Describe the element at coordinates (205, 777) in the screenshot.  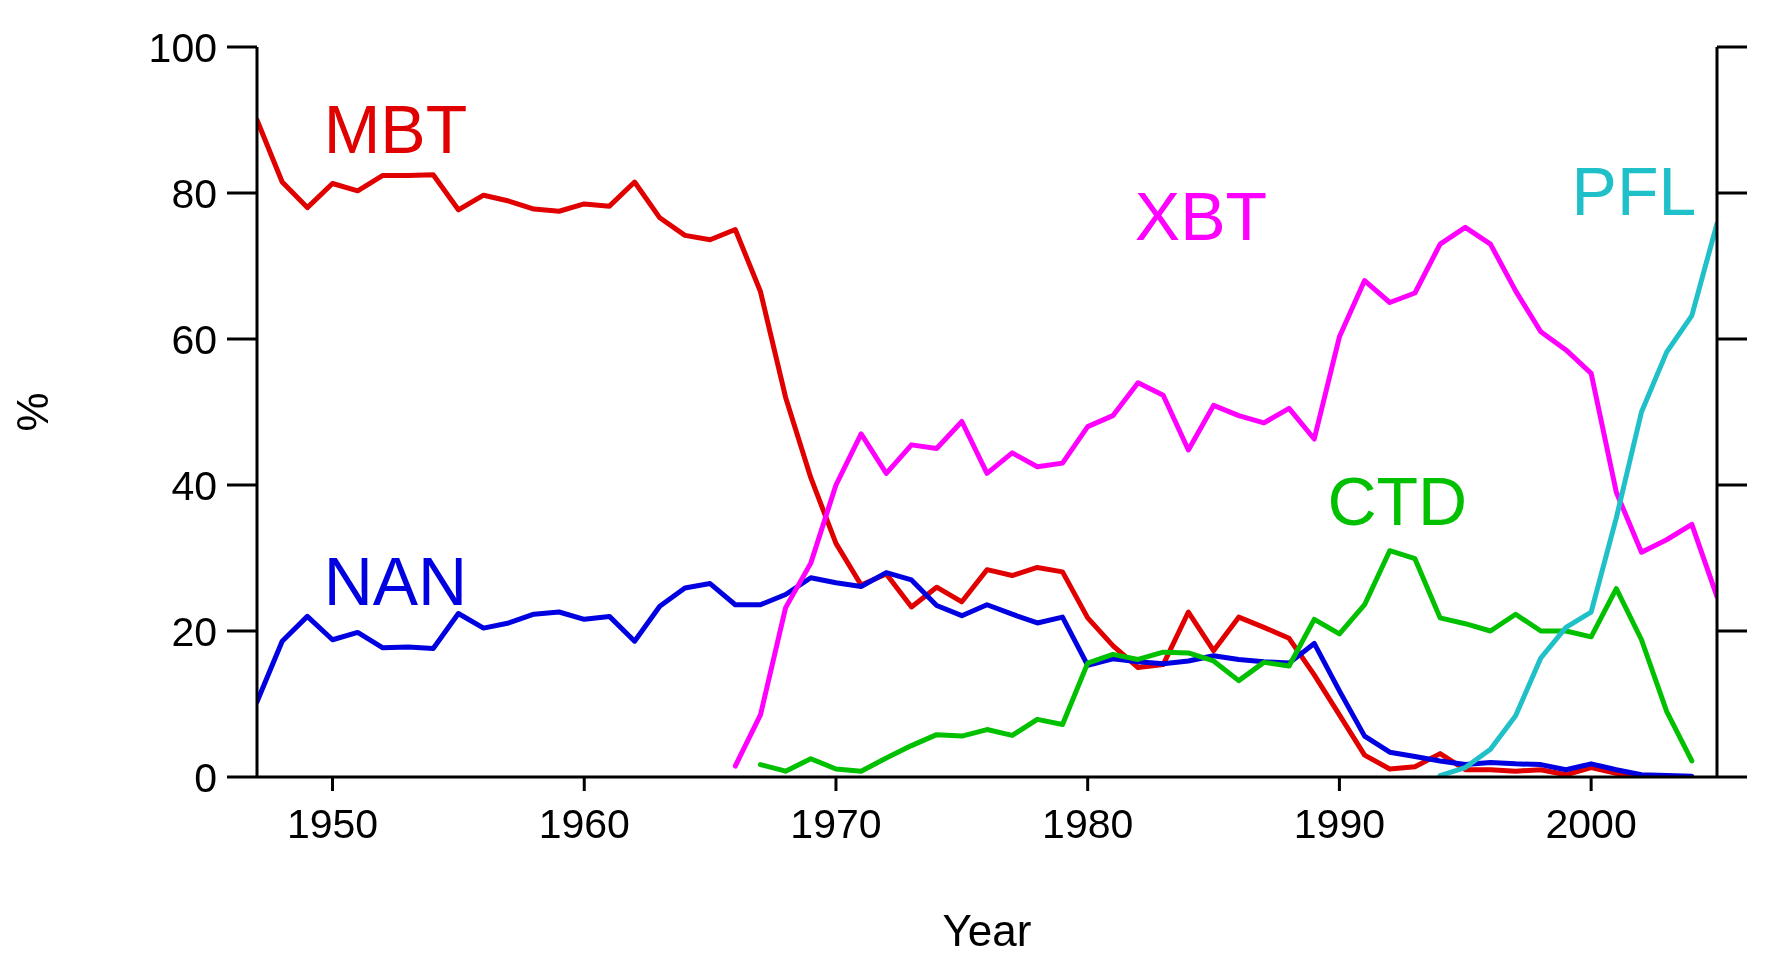
I see `y-tick-label: 0` at that location.